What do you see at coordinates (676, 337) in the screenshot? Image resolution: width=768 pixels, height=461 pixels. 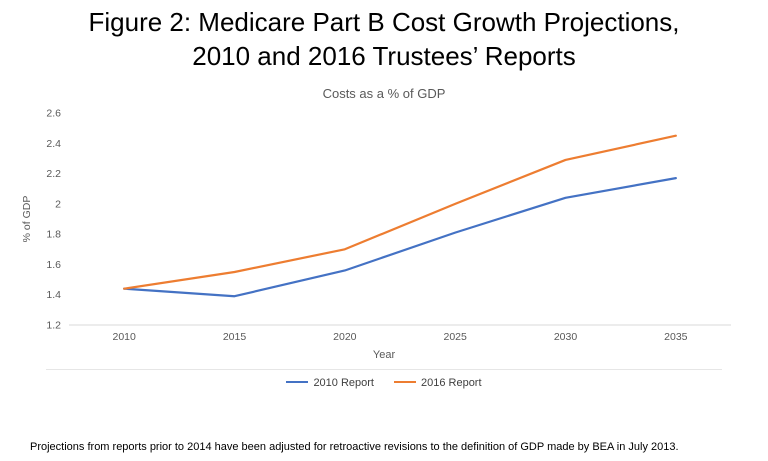 I see `x-tick-label: 2035` at bounding box center [676, 337].